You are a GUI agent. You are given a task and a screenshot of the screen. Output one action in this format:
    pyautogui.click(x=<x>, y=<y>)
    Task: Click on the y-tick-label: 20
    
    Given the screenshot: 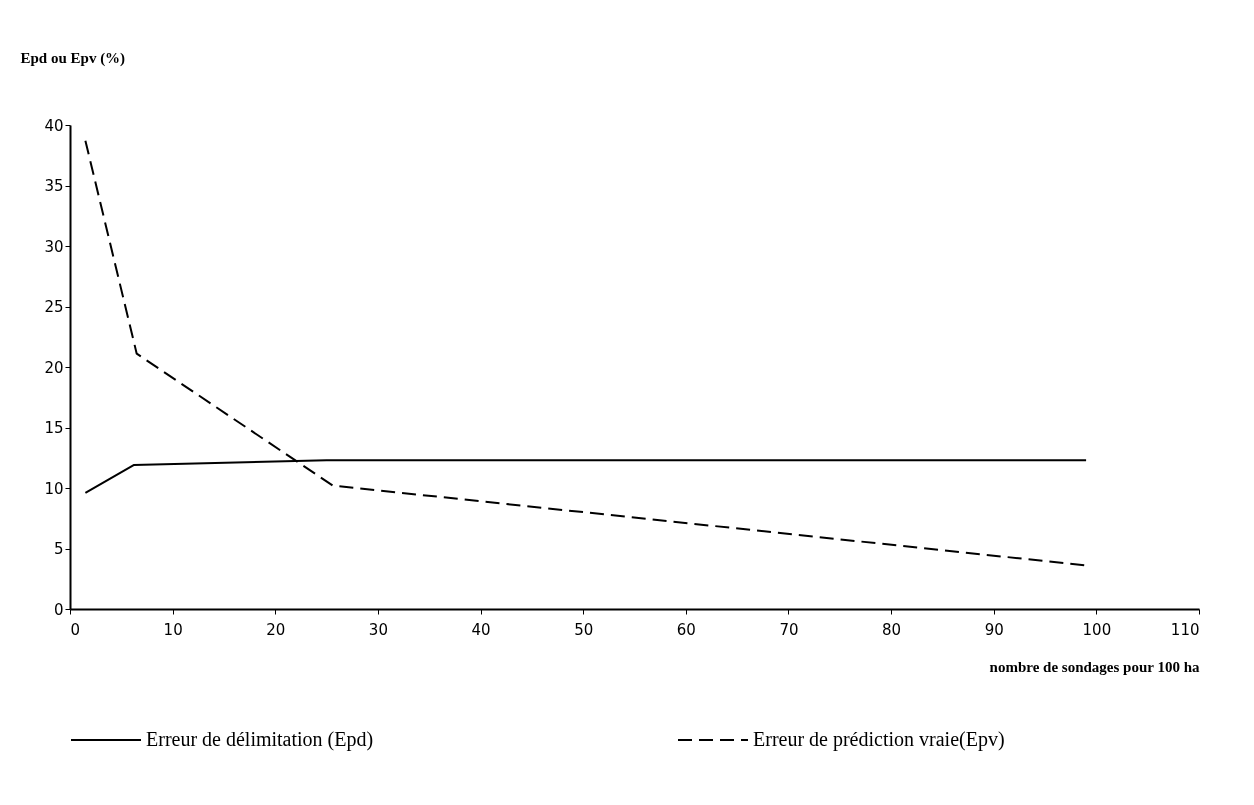 What is the action you would take?
    pyautogui.click(x=54, y=367)
    